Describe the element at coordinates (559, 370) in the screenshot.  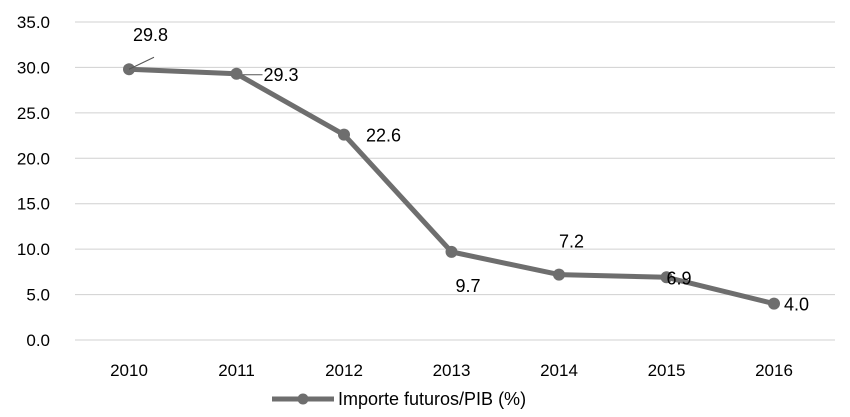
I see `x-tick-label: 2014` at that location.